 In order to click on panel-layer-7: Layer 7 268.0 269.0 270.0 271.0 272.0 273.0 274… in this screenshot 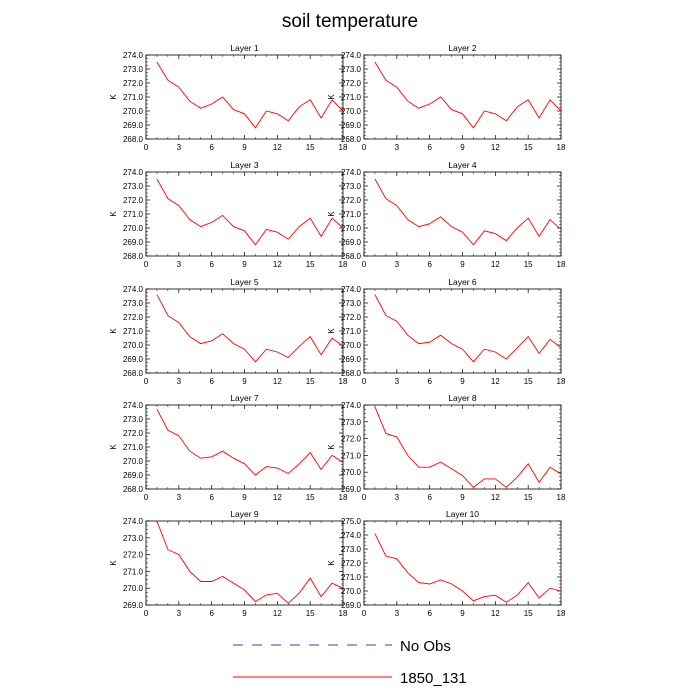, I will do `click(228, 447)`.